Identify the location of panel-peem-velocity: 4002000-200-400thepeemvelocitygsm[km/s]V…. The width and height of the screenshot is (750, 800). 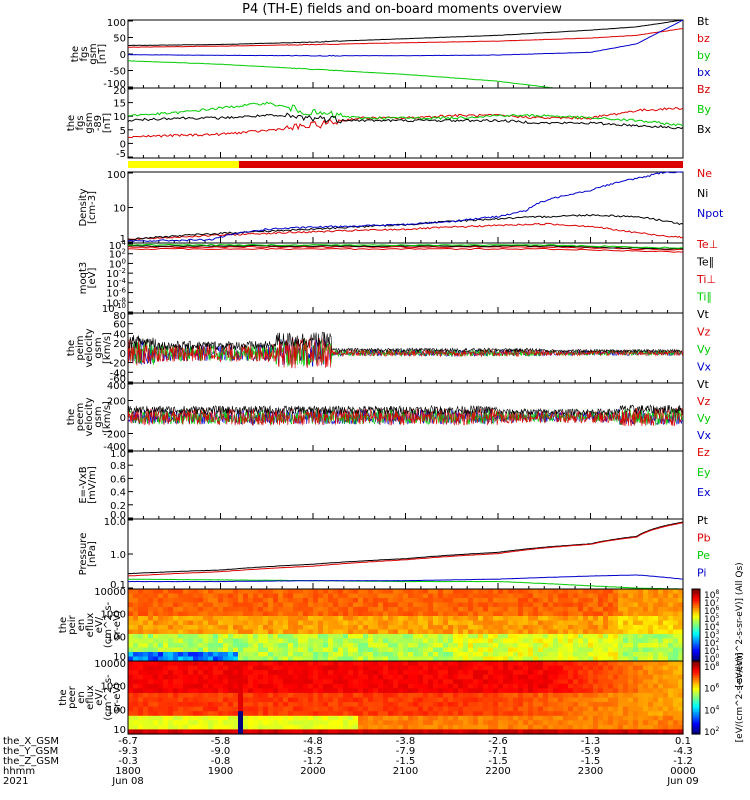
(389, 415).